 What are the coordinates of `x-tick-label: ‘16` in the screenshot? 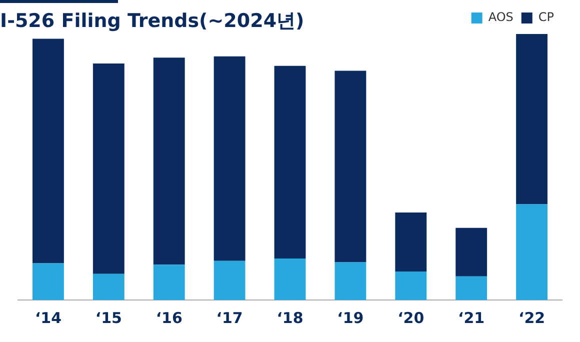 It's located at (169, 317).